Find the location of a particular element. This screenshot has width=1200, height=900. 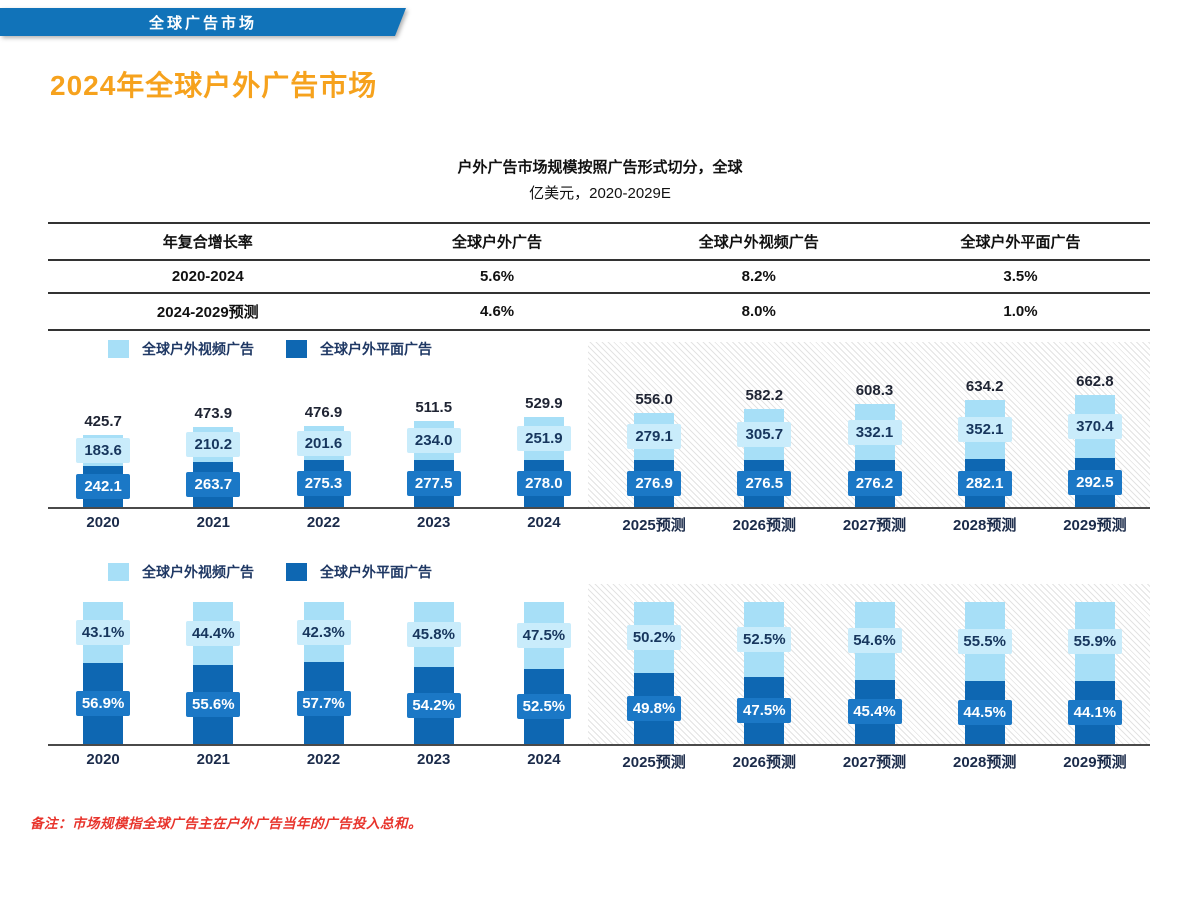

cagr-cell: 8.0% is located at coordinates (759, 312).